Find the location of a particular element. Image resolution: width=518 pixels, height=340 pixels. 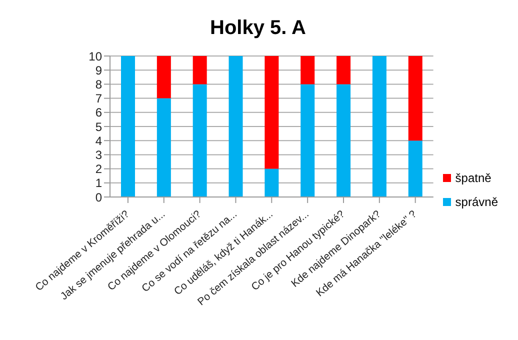

y-tick-label: 3 is located at coordinates (98, 155).